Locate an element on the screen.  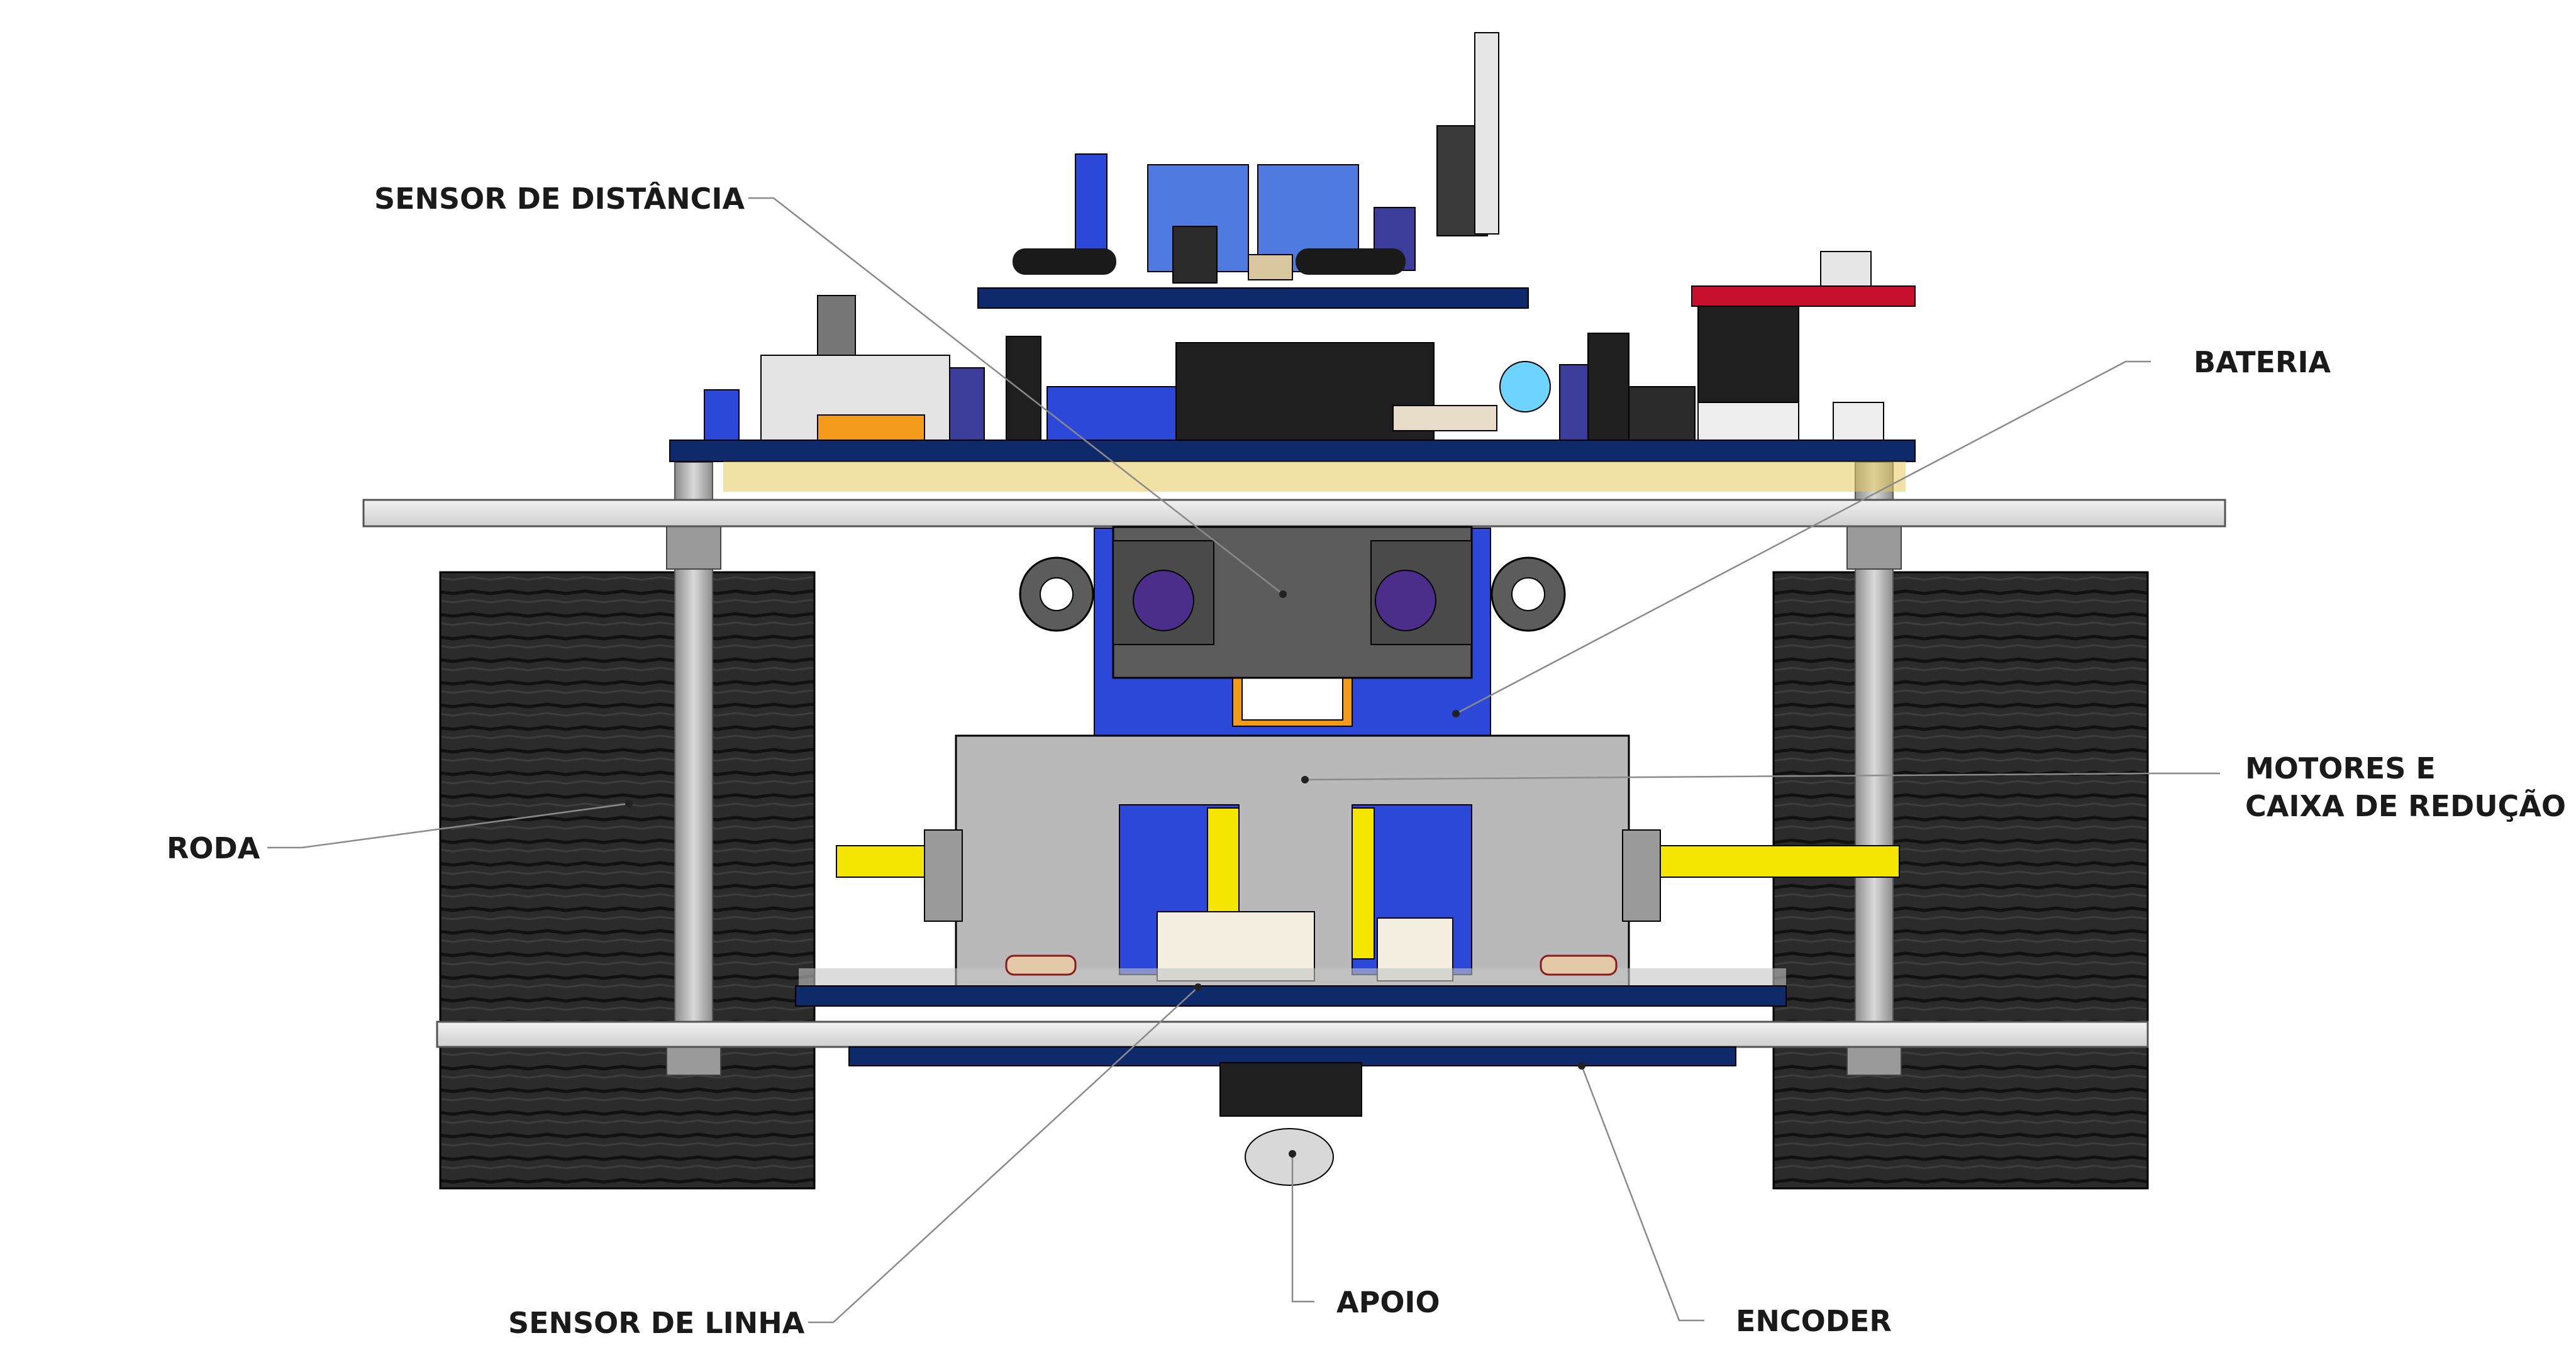
left-wheel is located at coordinates (627, 881).